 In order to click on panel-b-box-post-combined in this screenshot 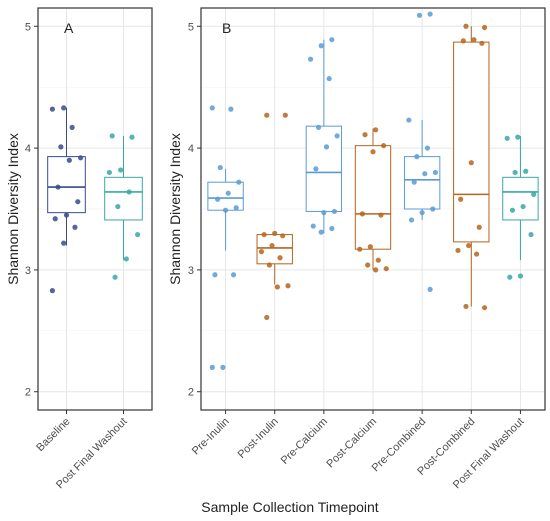, I will do `click(471, 167)`.